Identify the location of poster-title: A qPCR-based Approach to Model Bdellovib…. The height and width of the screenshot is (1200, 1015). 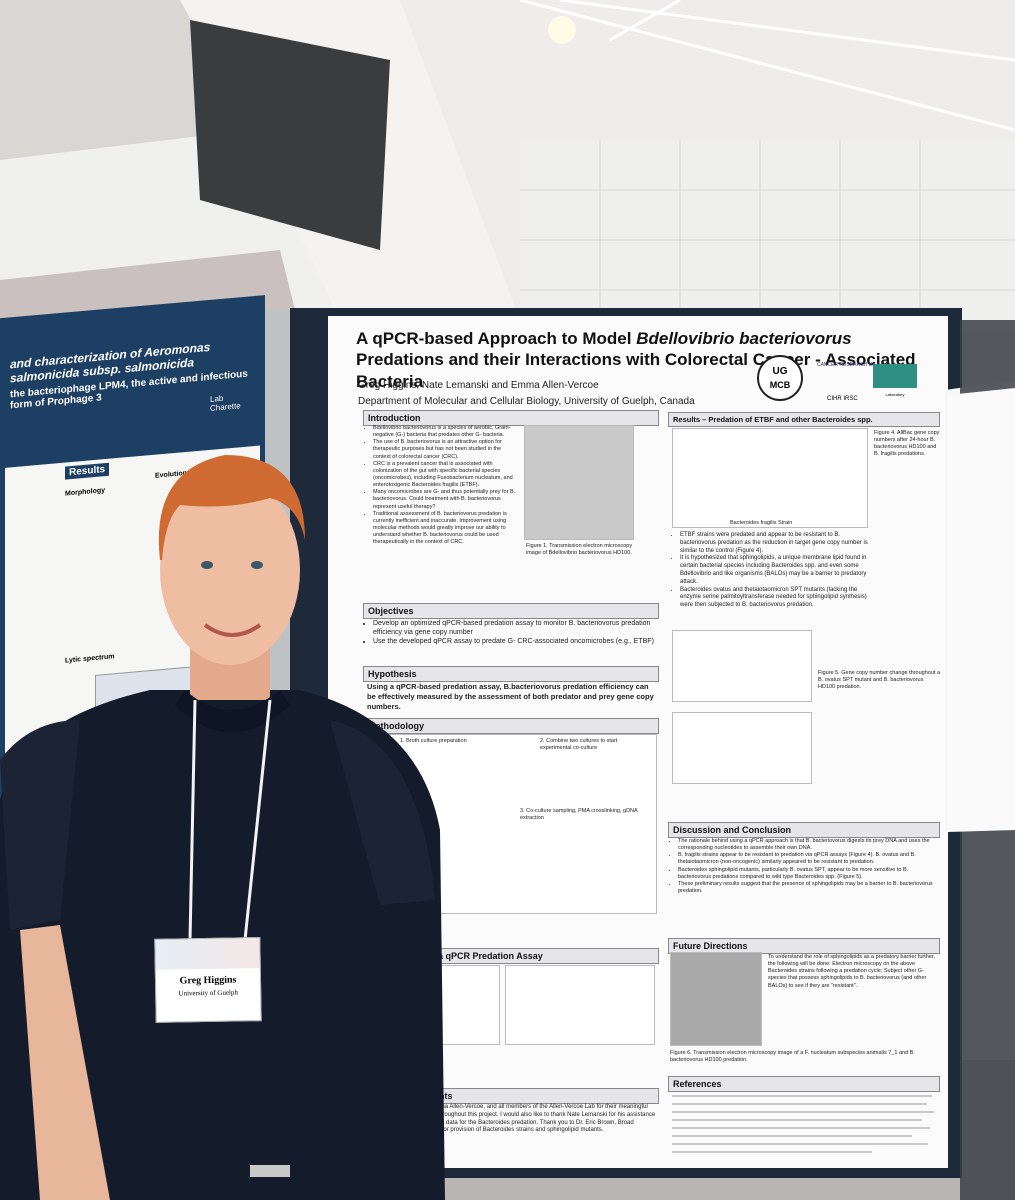
(636, 360).